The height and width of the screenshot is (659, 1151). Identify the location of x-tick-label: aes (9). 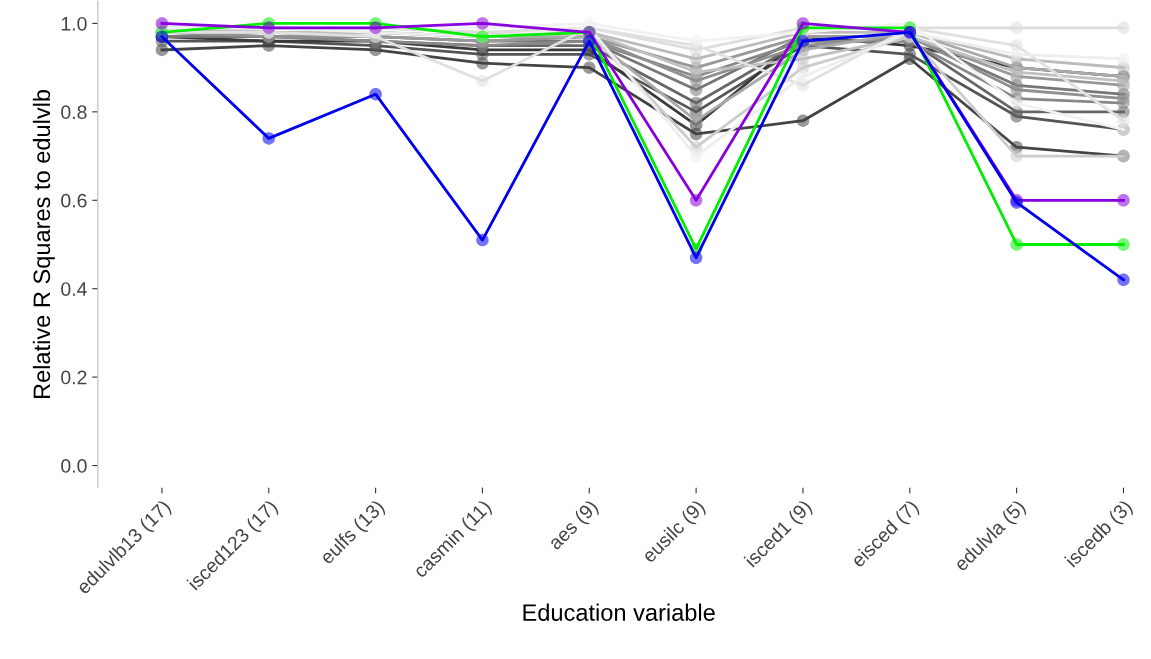
(574, 526).